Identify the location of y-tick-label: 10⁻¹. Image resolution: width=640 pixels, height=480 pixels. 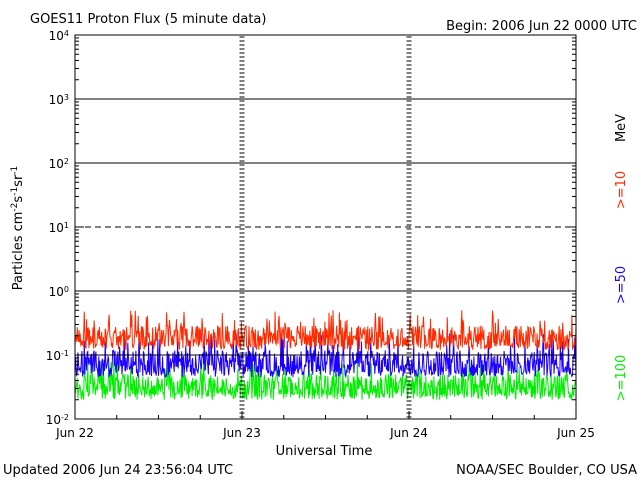
(57, 356).